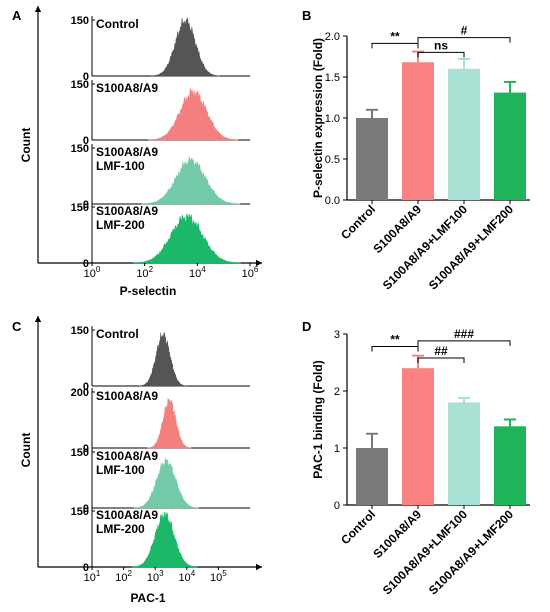 This screenshot has width=550, height=612. I want to click on panel-label-c: C, so click(17, 326).